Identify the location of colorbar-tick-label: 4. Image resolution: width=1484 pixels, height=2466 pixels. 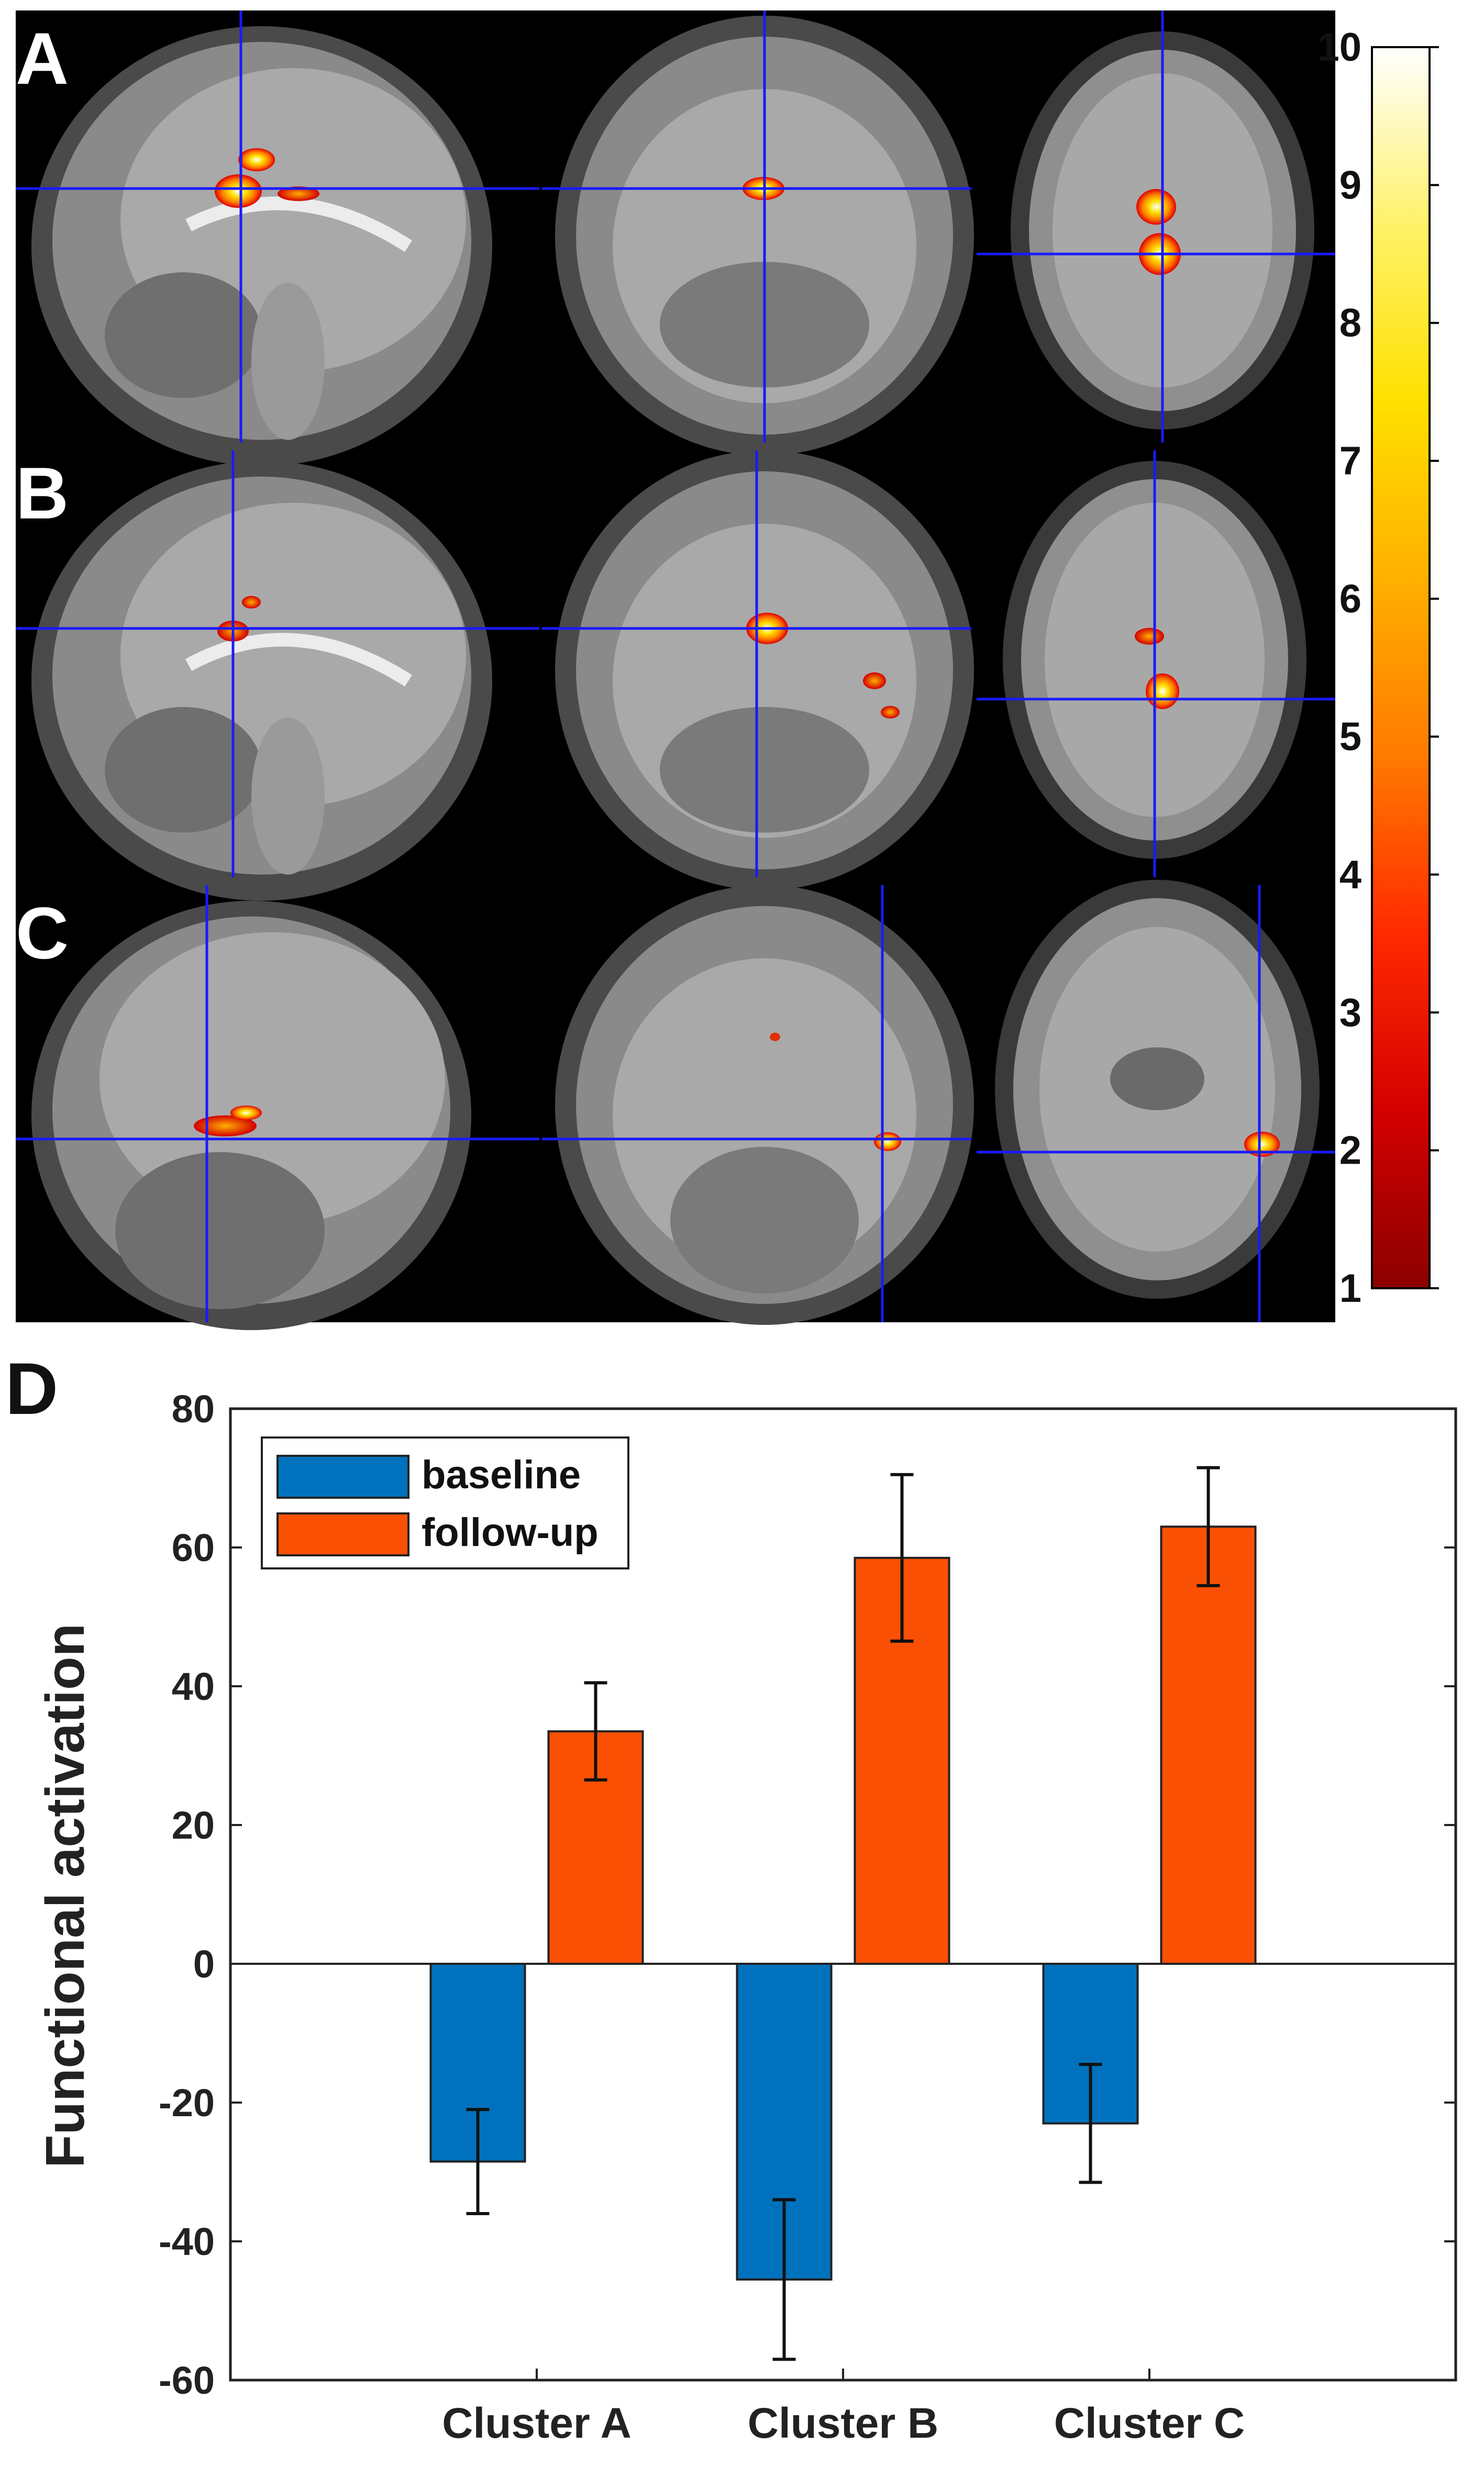
(1350, 875).